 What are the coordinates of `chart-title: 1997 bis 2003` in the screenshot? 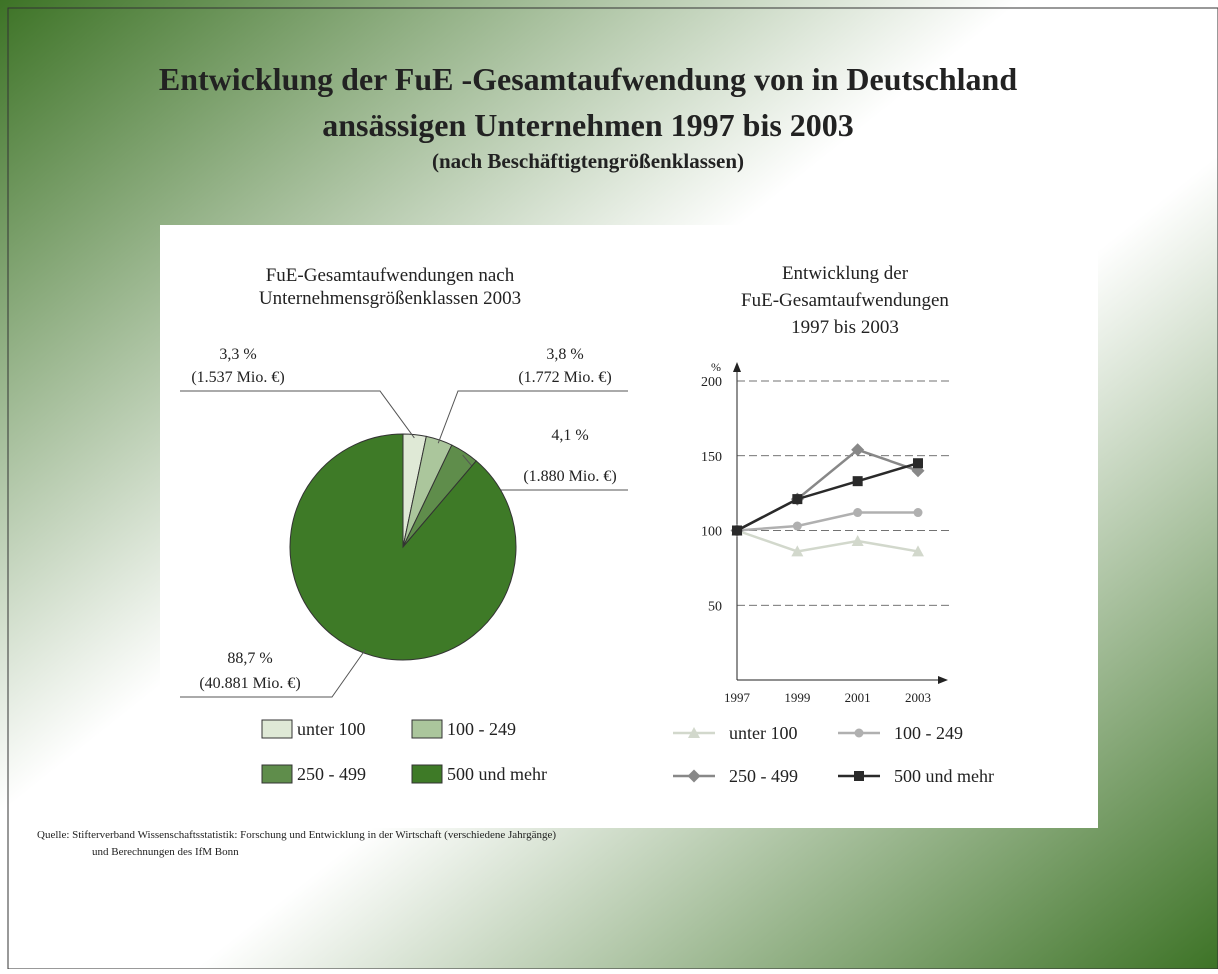 It's located at (845, 327).